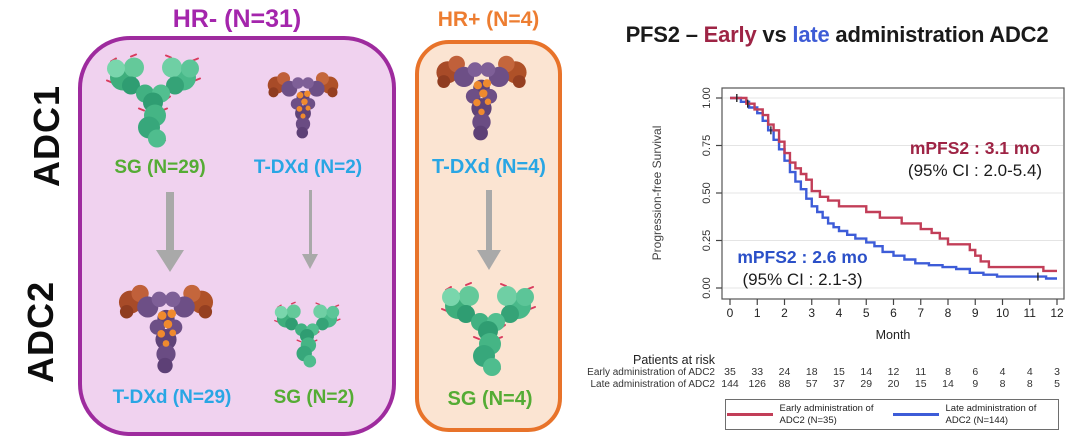  What do you see at coordinates (975, 170) in the screenshot?
I see `early-median-ci: (95% CI : 2.0-5.4)` at bounding box center [975, 170].